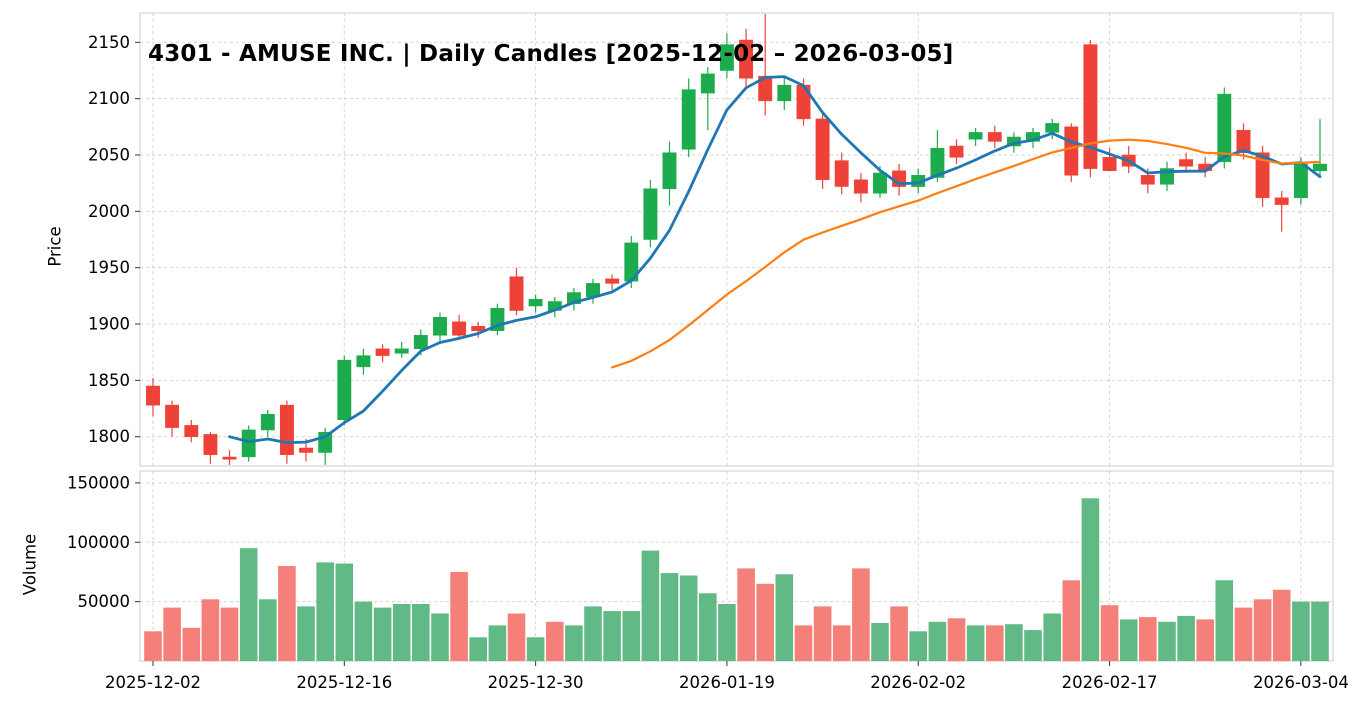 This screenshot has width=1357, height=711. What do you see at coordinates (109, 154) in the screenshot?
I see `price-tick-label: 2050` at bounding box center [109, 154].